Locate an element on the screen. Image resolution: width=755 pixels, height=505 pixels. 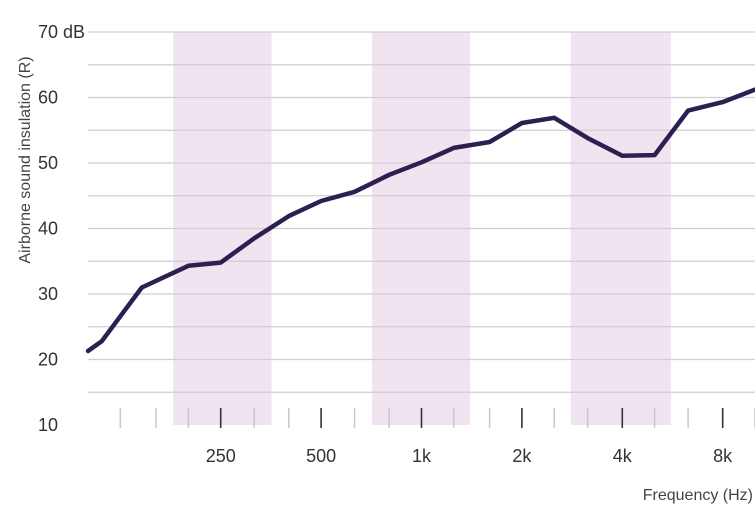
x-tick-label: 250 is located at coordinates (221, 456).